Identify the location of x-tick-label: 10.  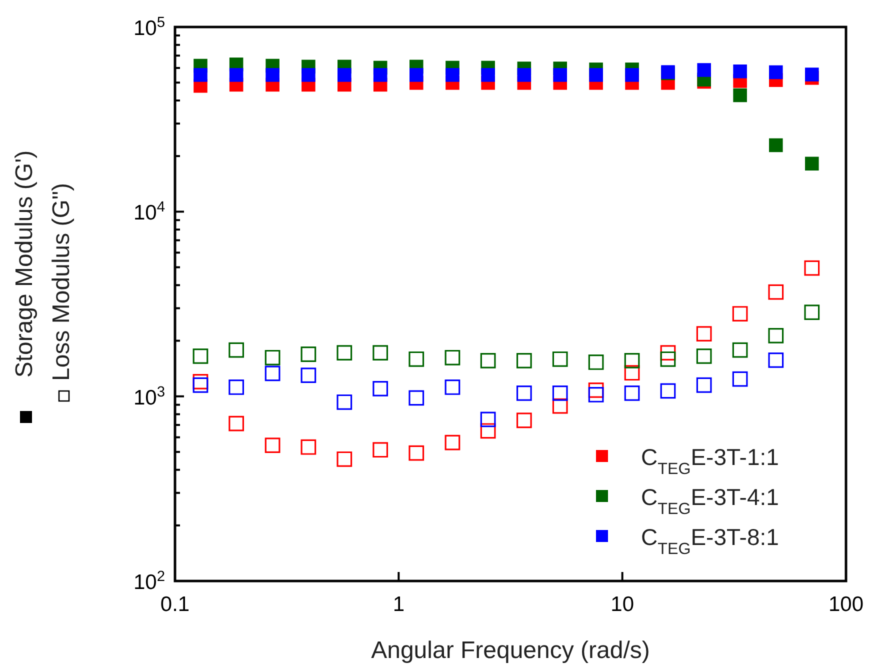
(622, 604).